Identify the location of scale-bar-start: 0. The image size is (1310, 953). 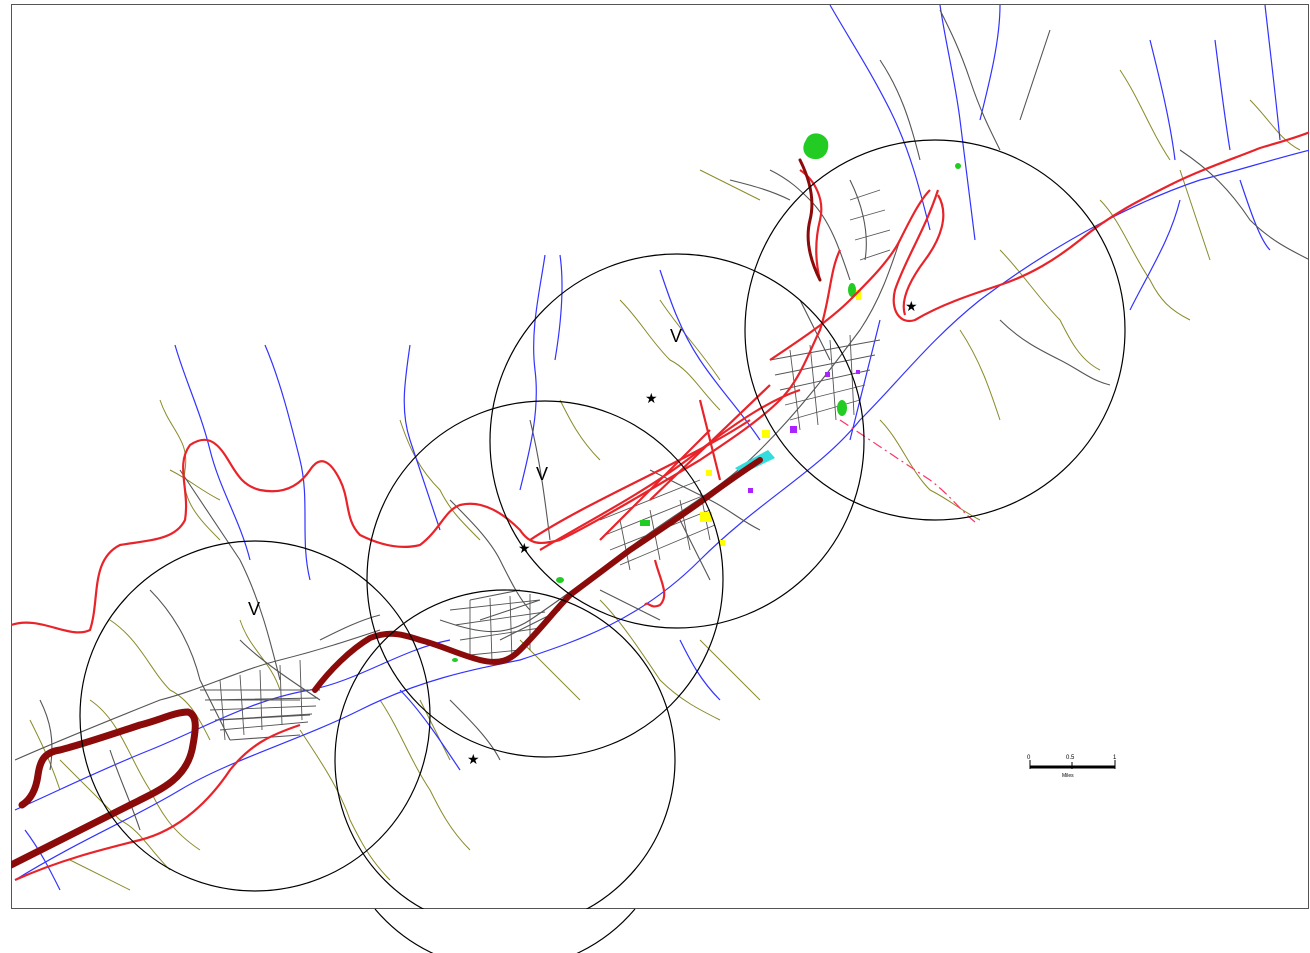
(1029, 758).